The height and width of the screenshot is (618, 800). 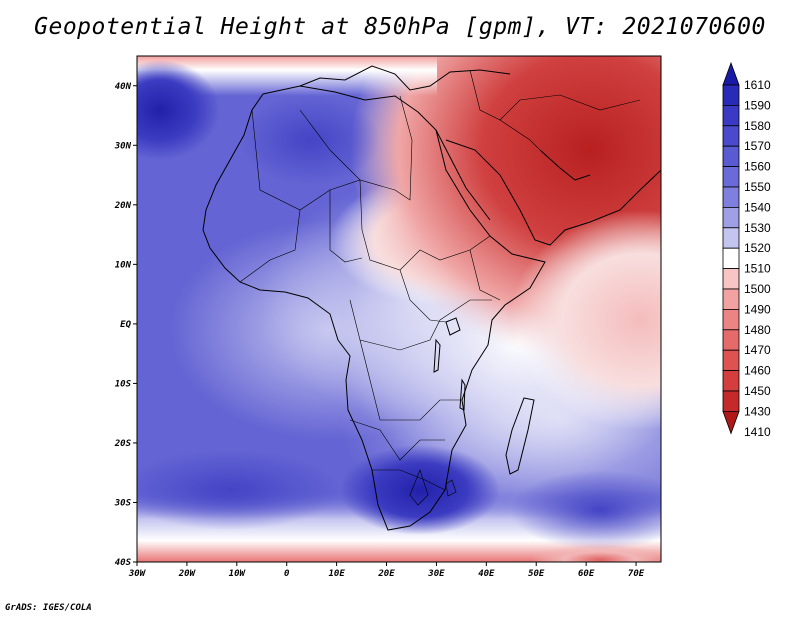 I want to click on y-tick-label: 30S, so click(x=123, y=503).